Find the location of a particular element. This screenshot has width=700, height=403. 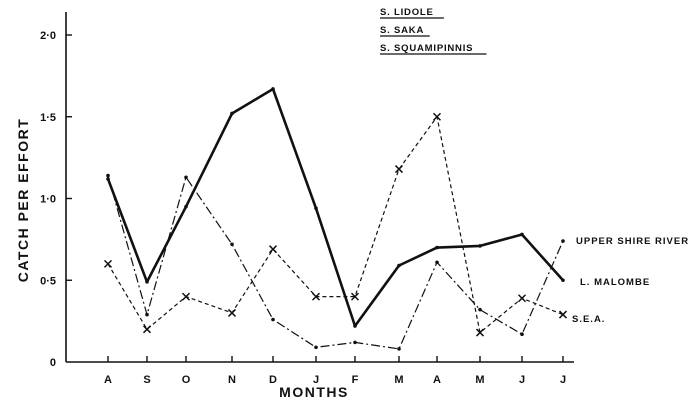

legend-species-name: S. LIDOLE is located at coordinates (407, 12).